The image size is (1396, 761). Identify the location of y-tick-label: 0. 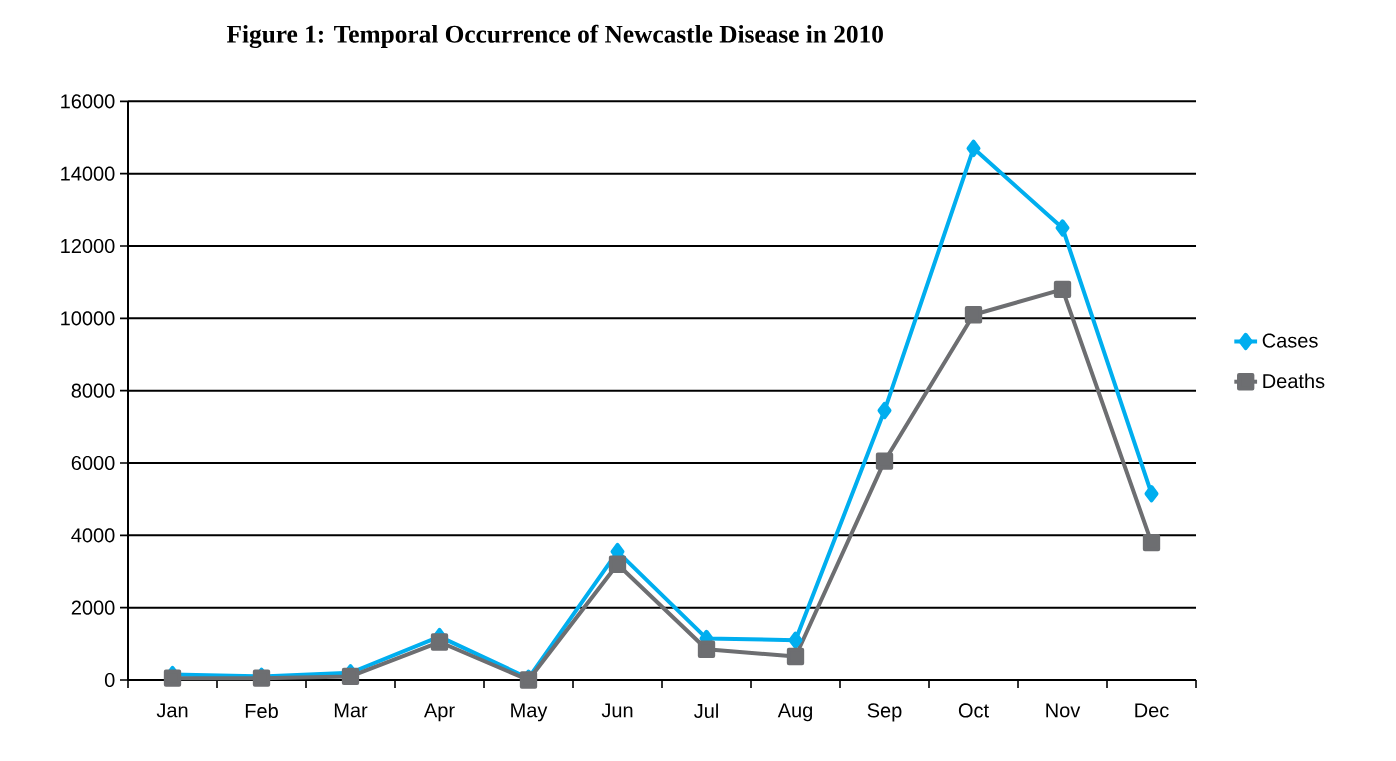
(109, 680).